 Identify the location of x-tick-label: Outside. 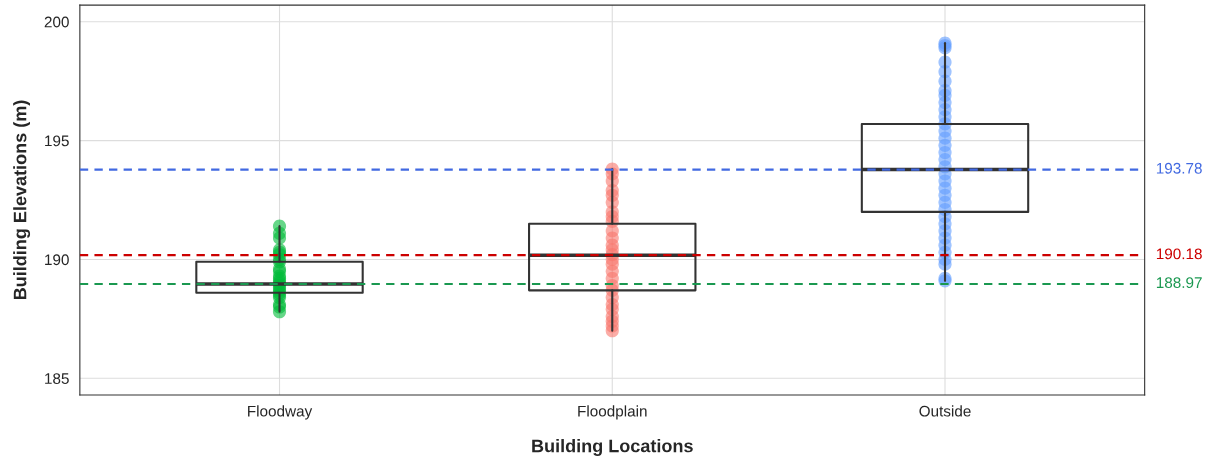
(945, 411).